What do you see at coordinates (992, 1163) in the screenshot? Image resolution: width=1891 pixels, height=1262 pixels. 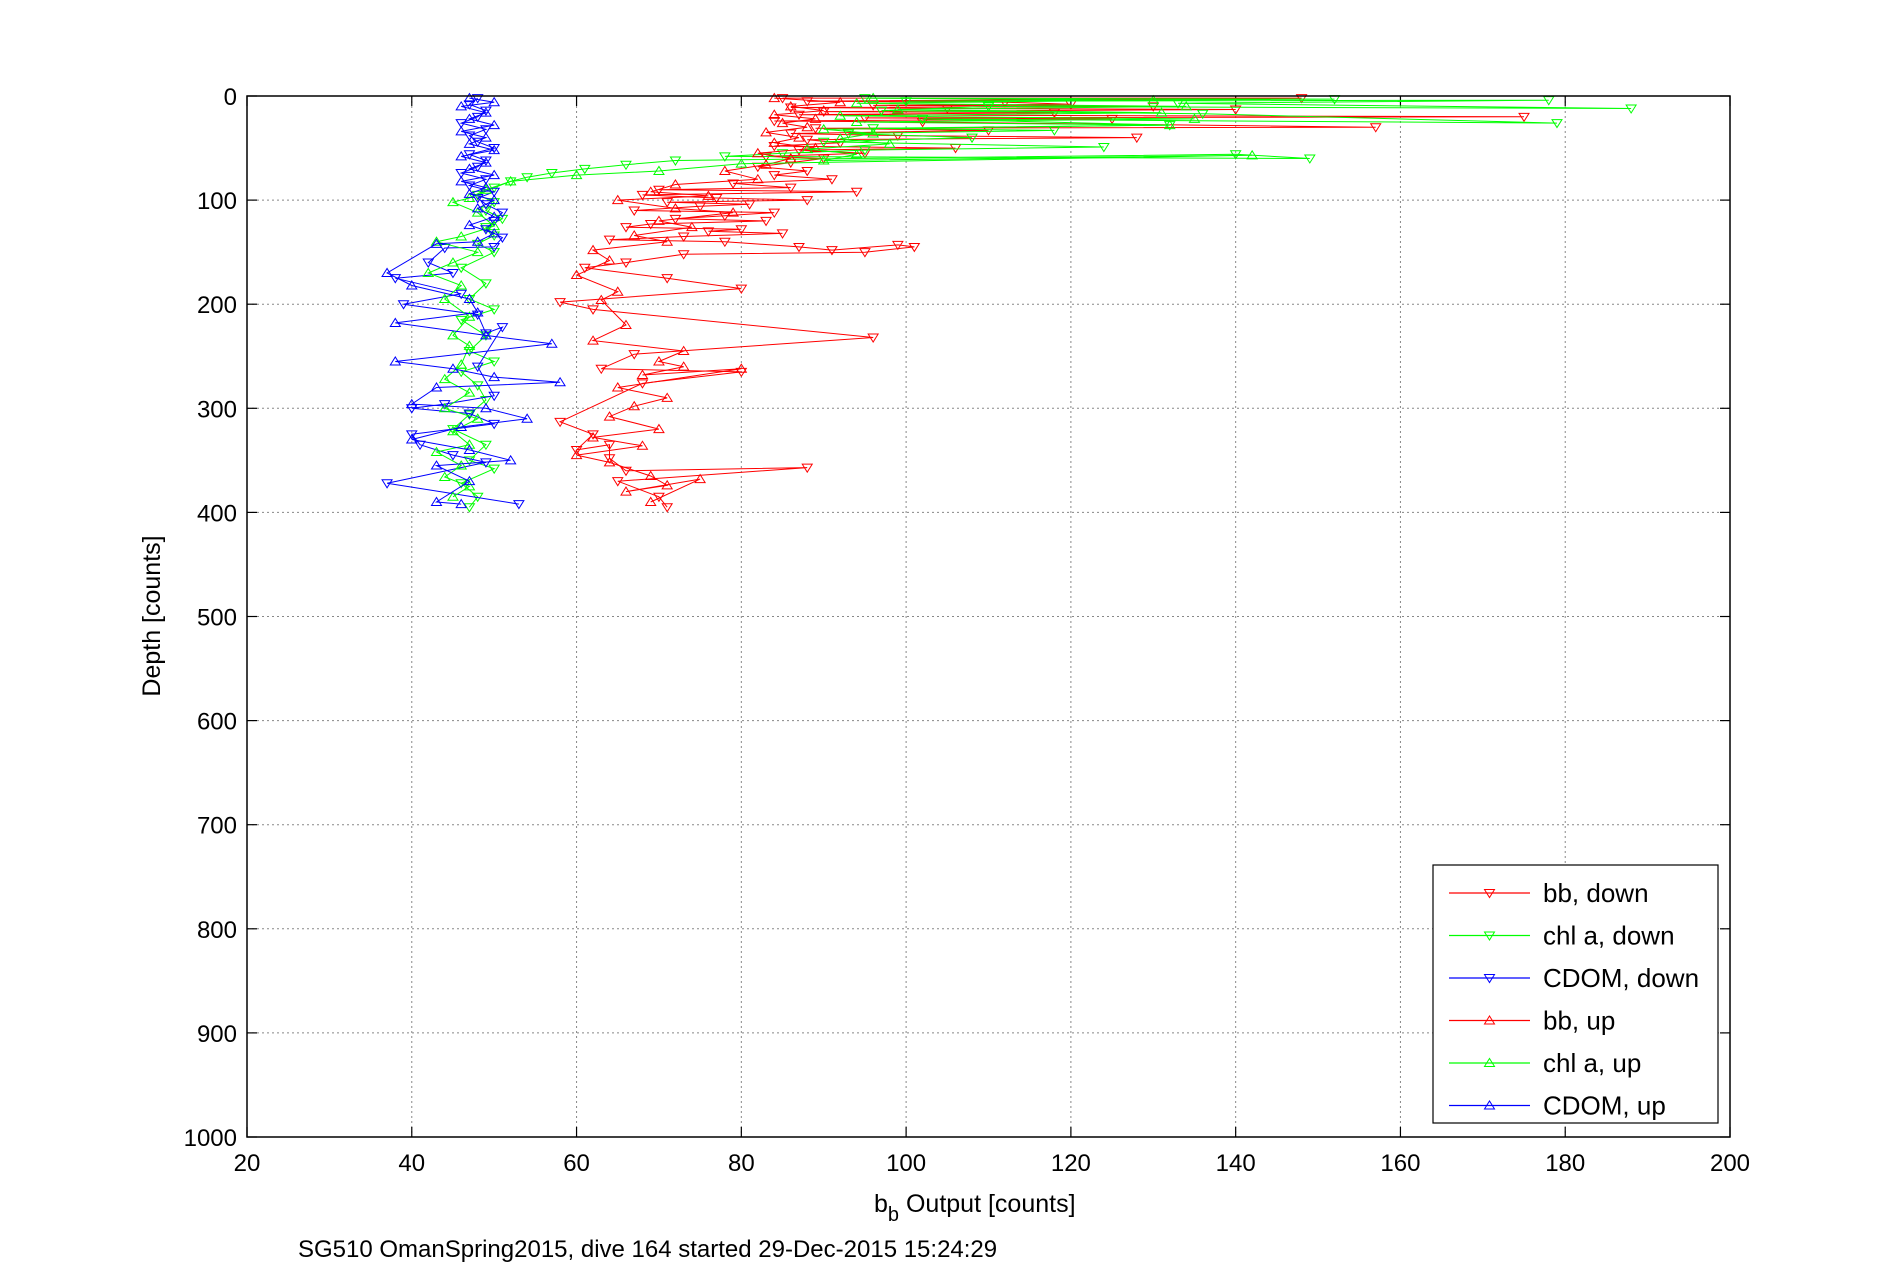 I see `x-tick-labels: 20 40 60 80 100 120 140 160 180 200` at bounding box center [992, 1163].